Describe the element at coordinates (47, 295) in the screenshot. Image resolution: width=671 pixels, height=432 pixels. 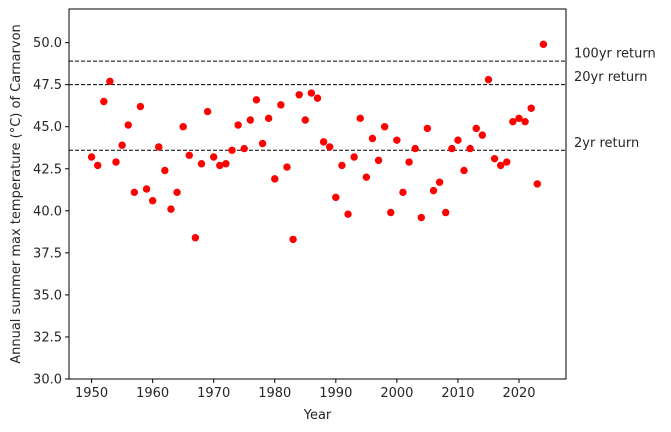
I see `y-tick-label: 35.0` at that location.